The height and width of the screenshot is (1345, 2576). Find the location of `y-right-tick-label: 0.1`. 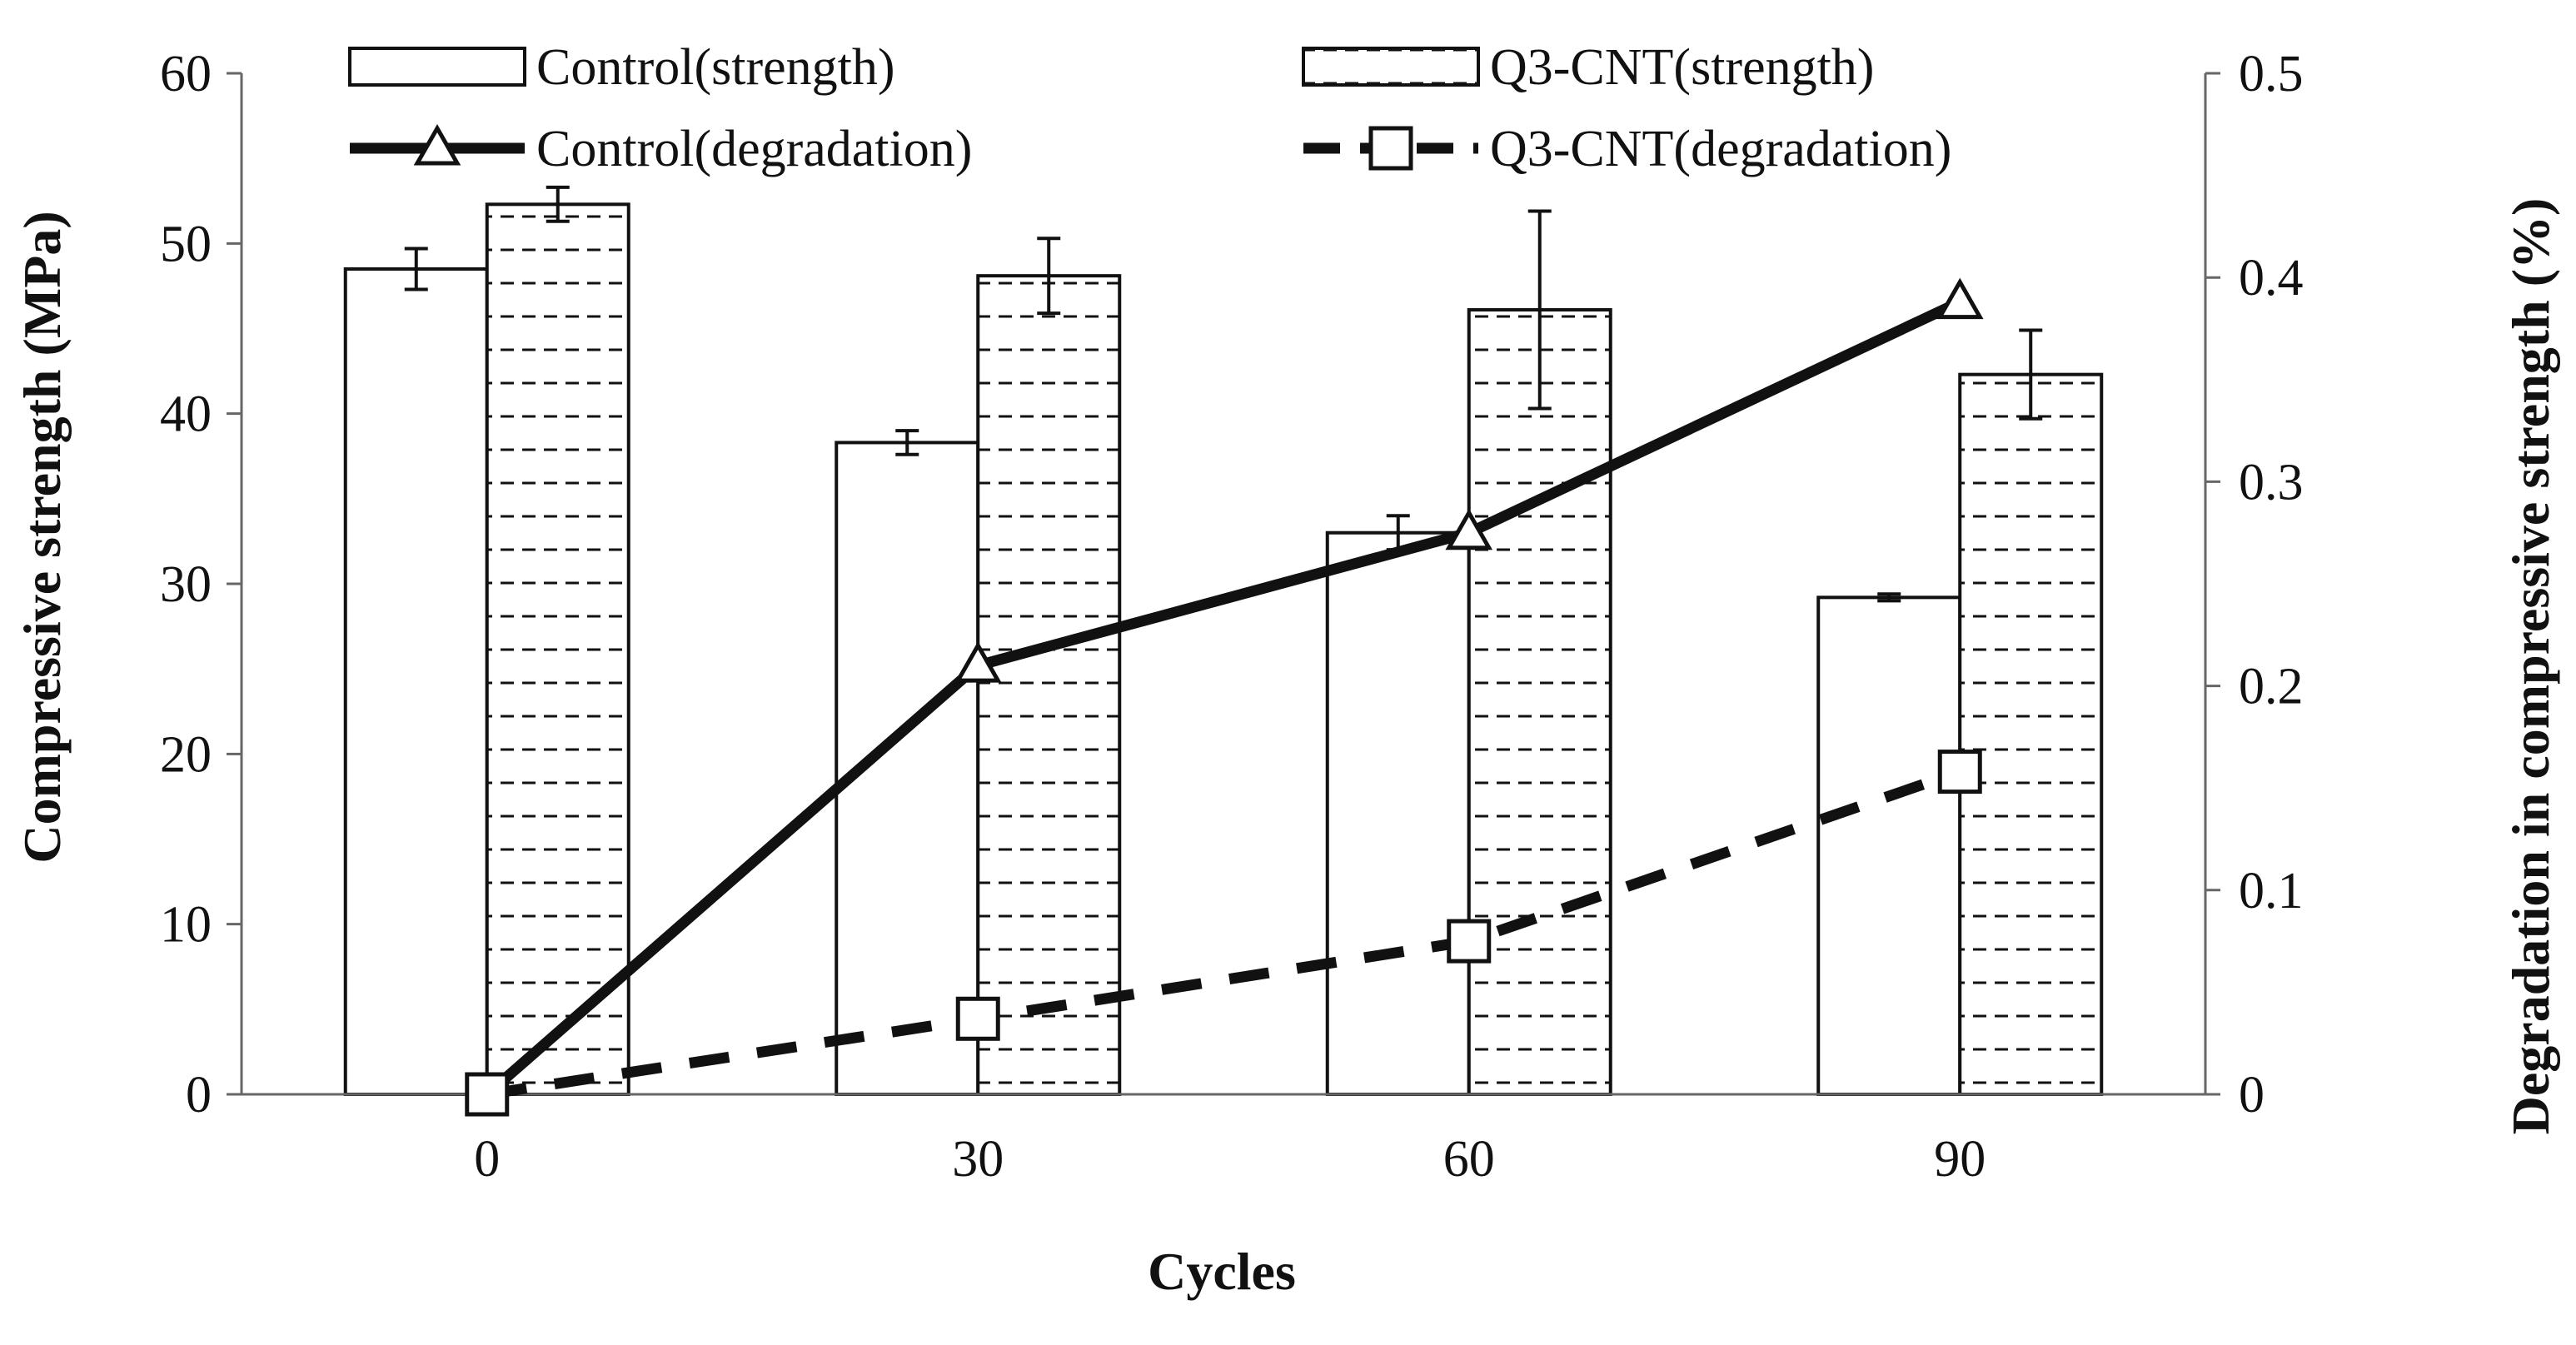

y-right-tick-label: 0.1 is located at coordinates (2271, 891).